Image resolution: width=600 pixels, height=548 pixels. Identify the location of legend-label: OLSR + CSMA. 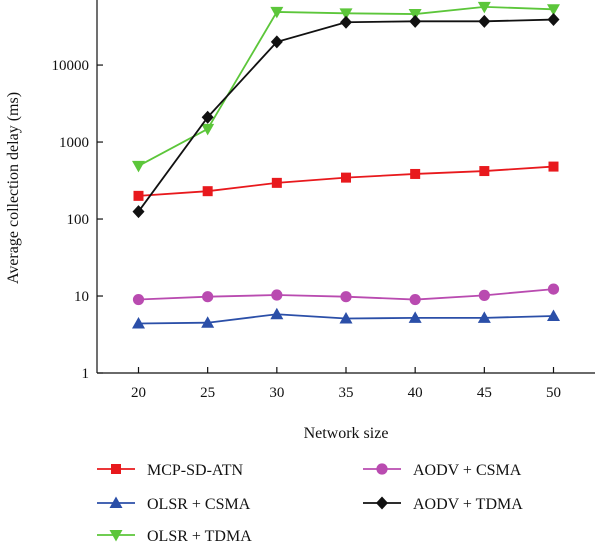
(199, 504).